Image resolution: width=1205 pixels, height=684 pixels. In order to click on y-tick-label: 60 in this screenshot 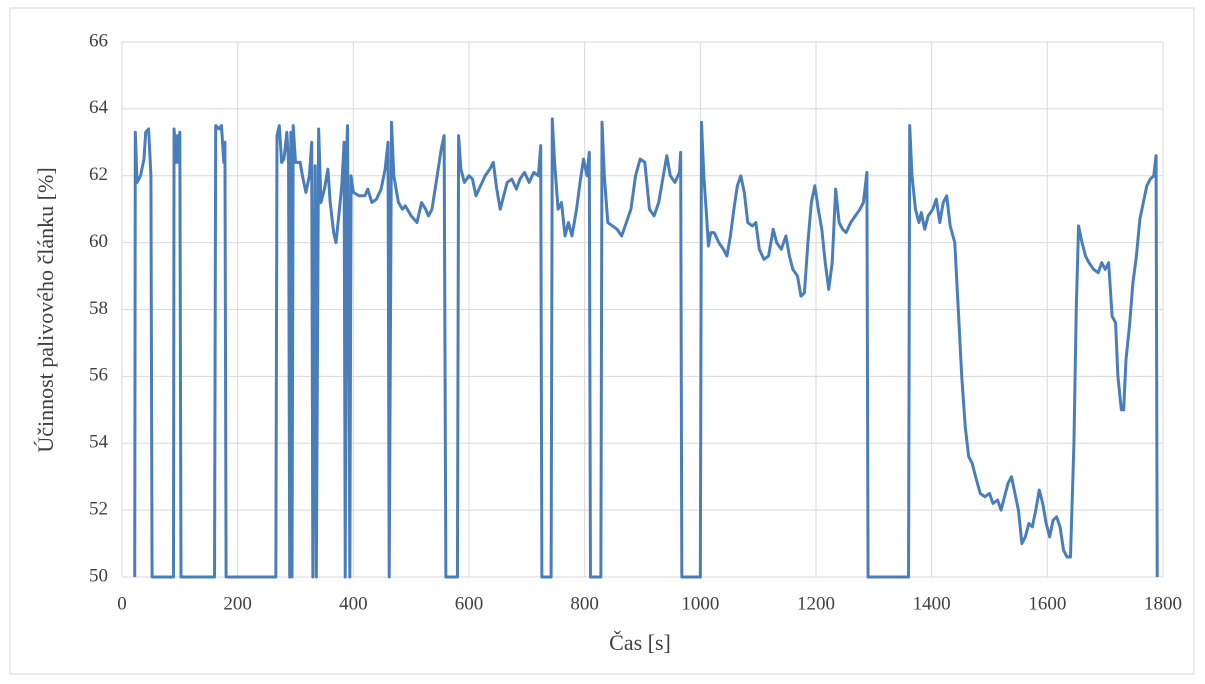, I will do `click(98, 241)`.